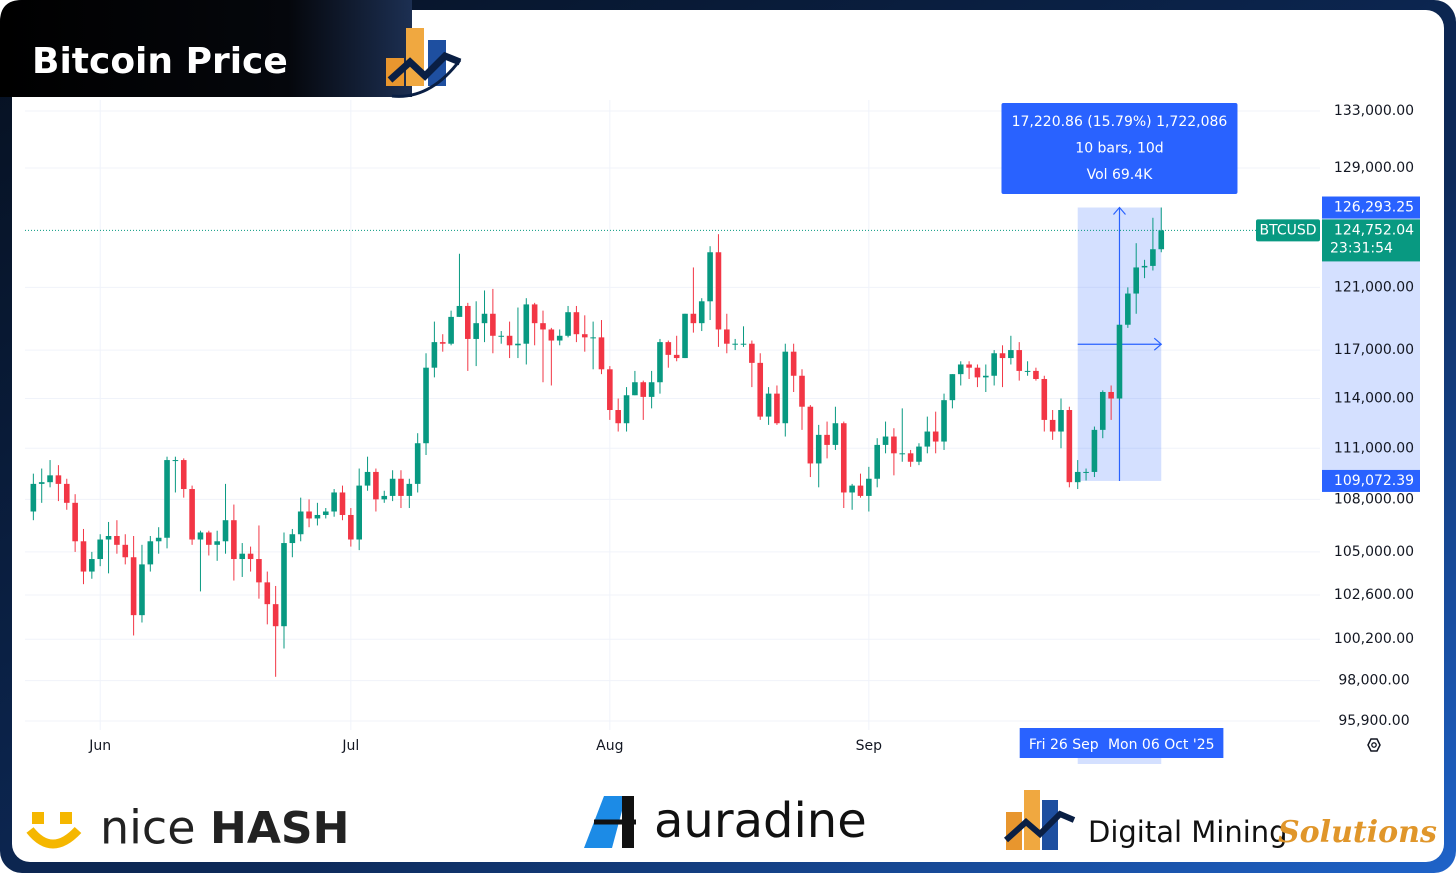 This screenshot has width=1456, height=873. I want to click on nicehash-hash: HASH, so click(279, 828).